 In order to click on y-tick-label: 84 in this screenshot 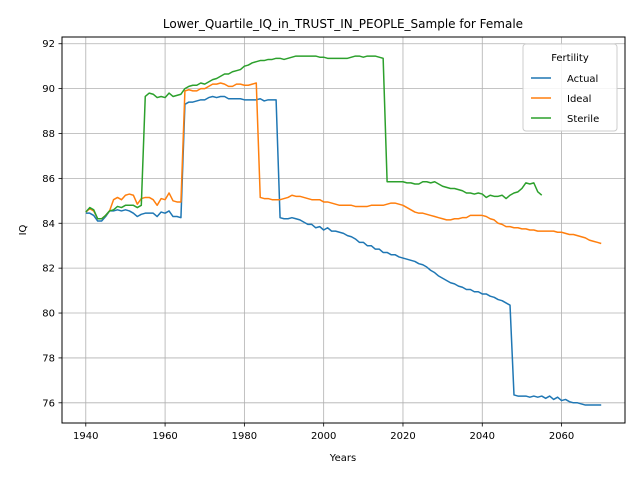, I will do `click(48, 224)`.